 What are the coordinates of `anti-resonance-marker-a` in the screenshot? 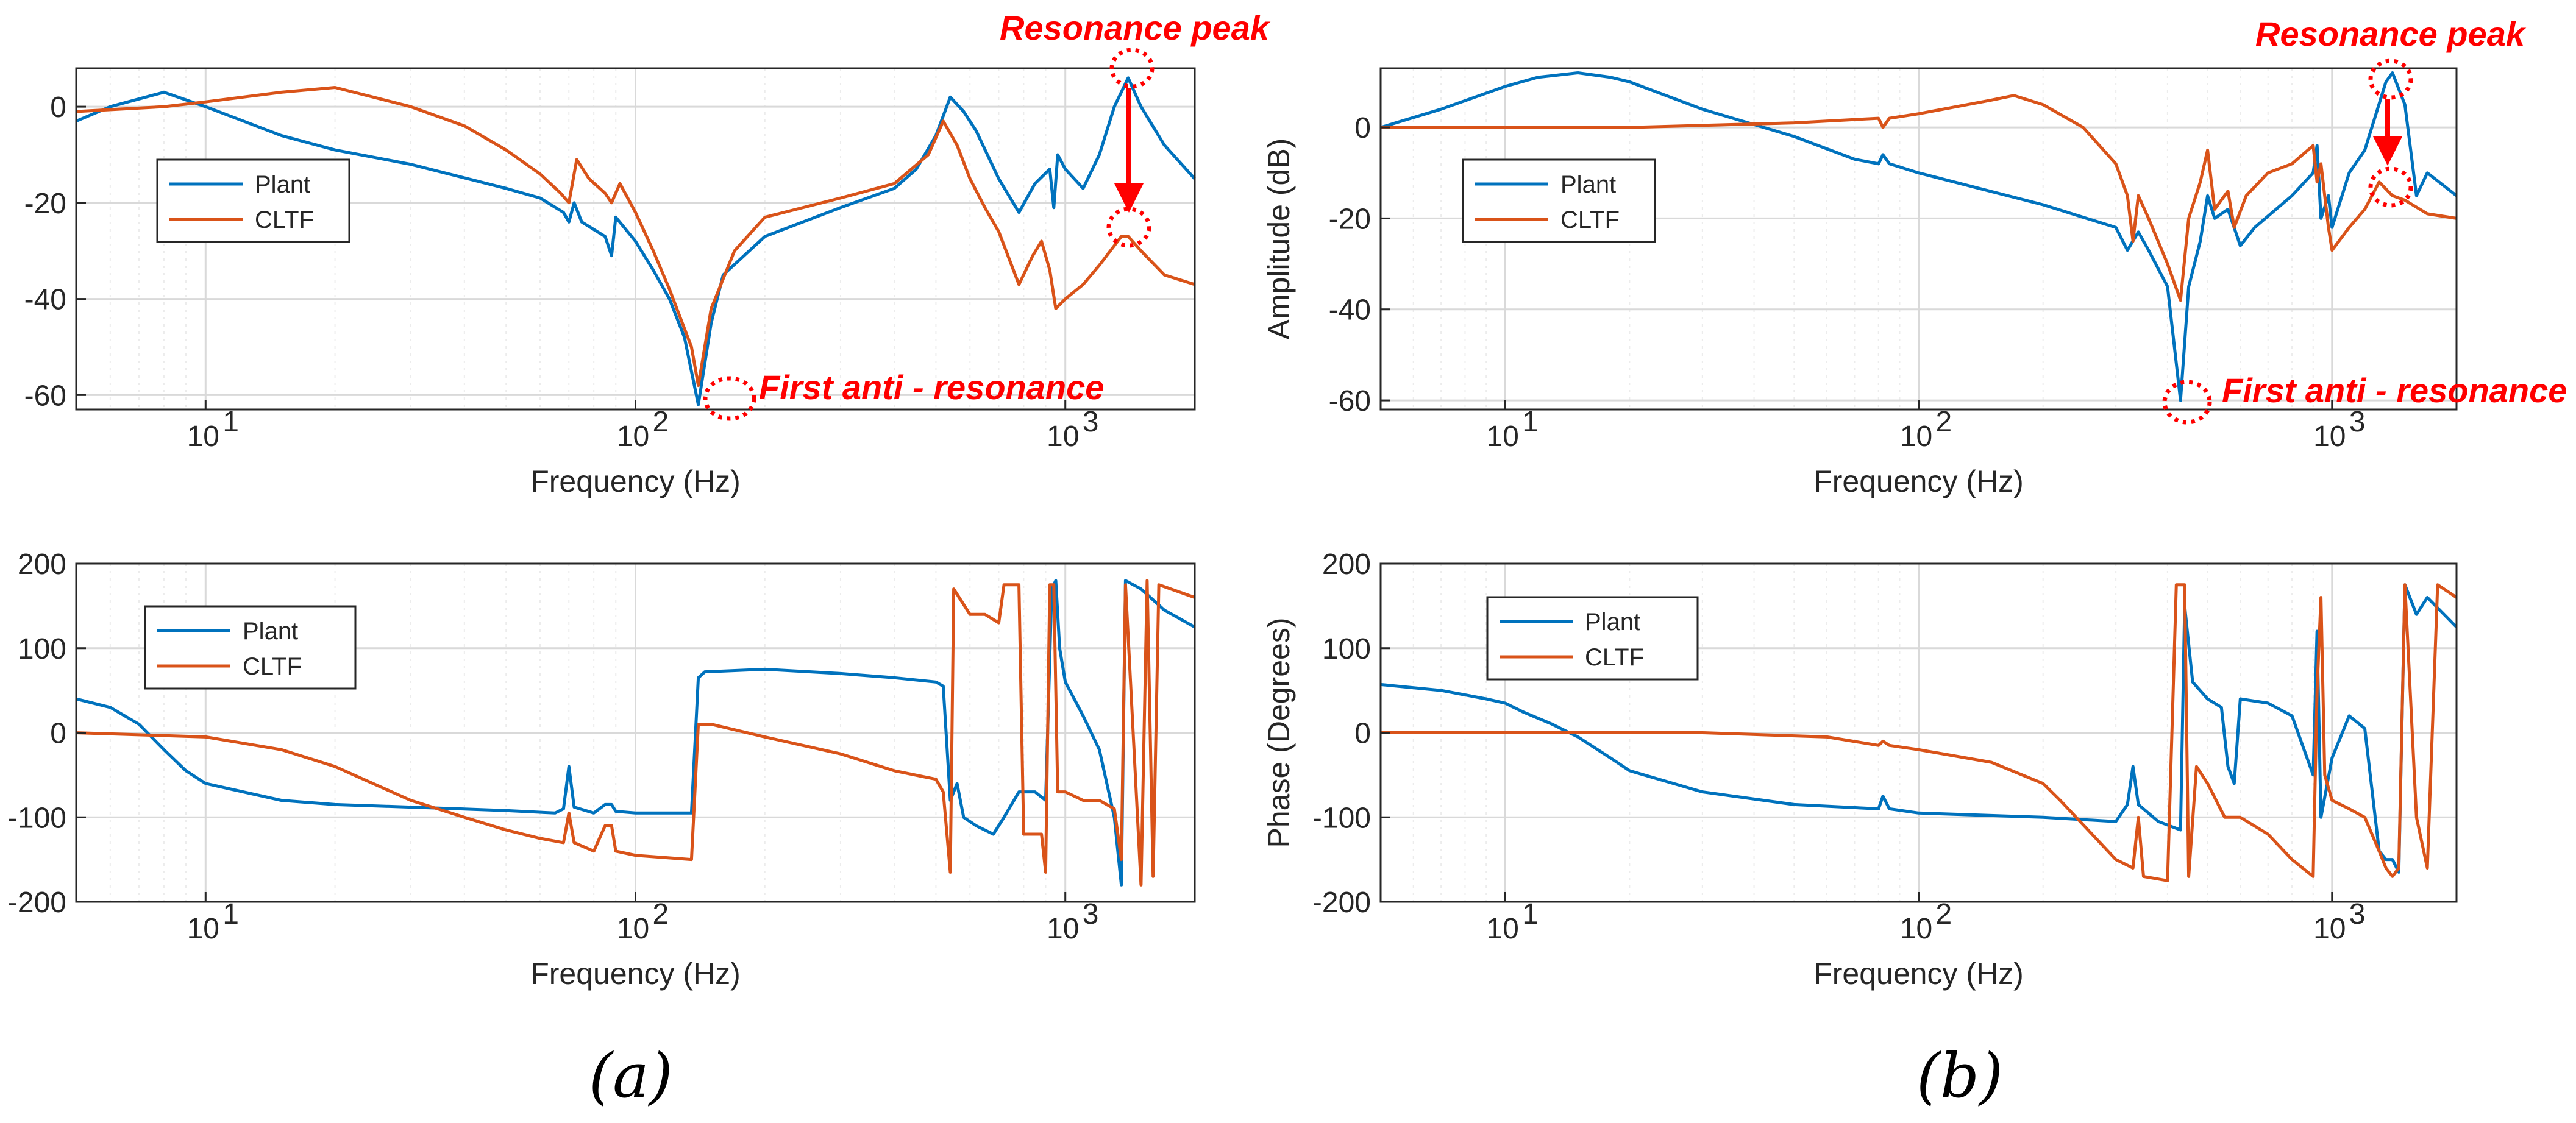 It's located at (729, 398).